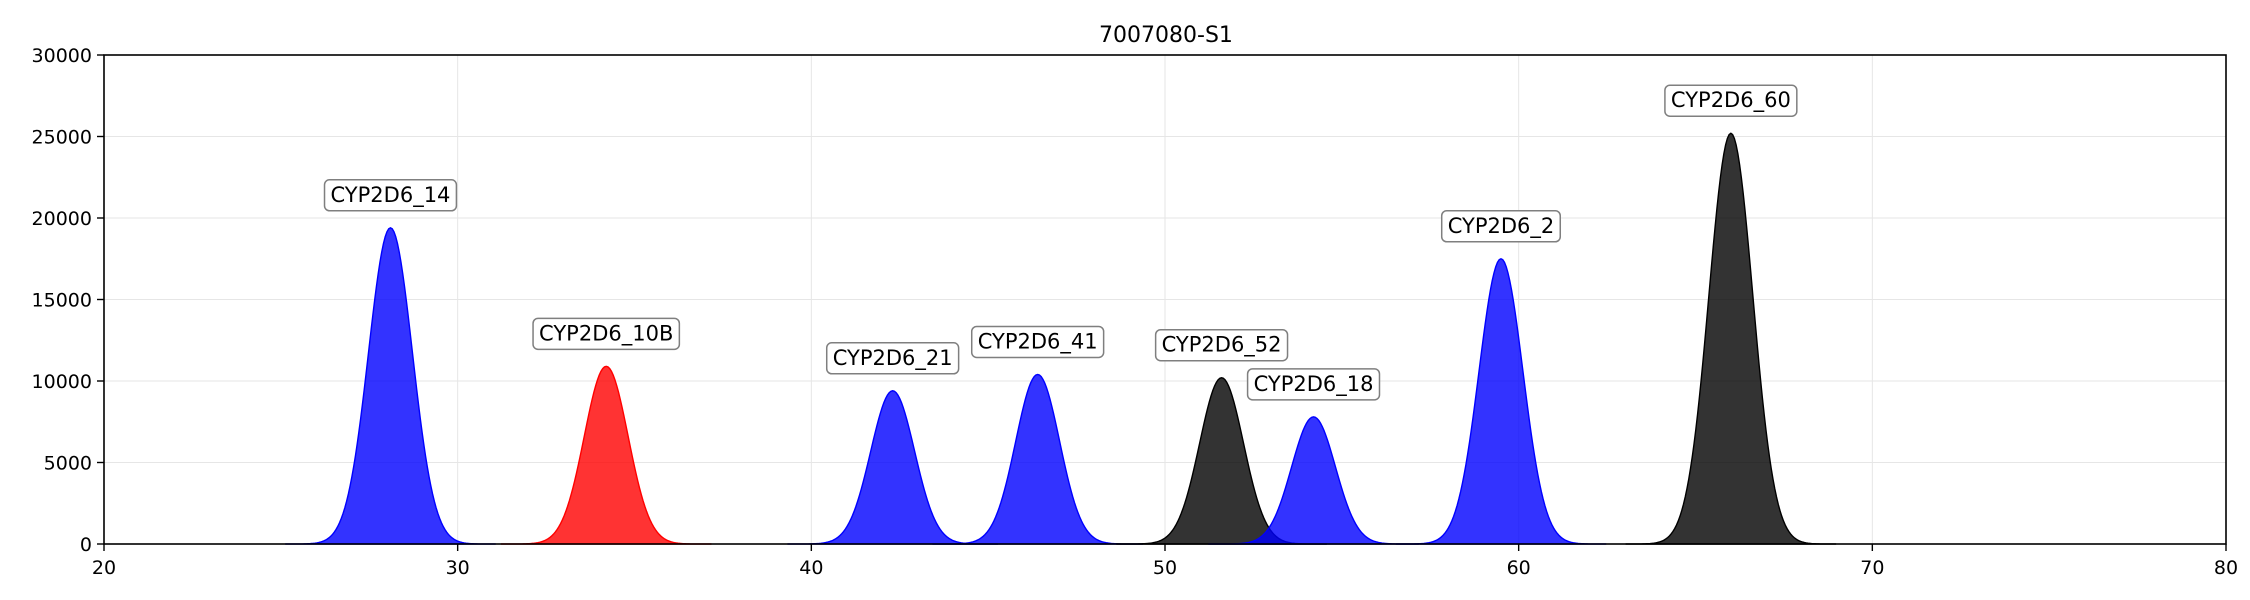 Image resolution: width=2250 pixels, height=600 pixels. What do you see at coordinates (1519, 568) in the screenshot?
I see `x-tick-label: 60` at bounding box center [1519, 568].